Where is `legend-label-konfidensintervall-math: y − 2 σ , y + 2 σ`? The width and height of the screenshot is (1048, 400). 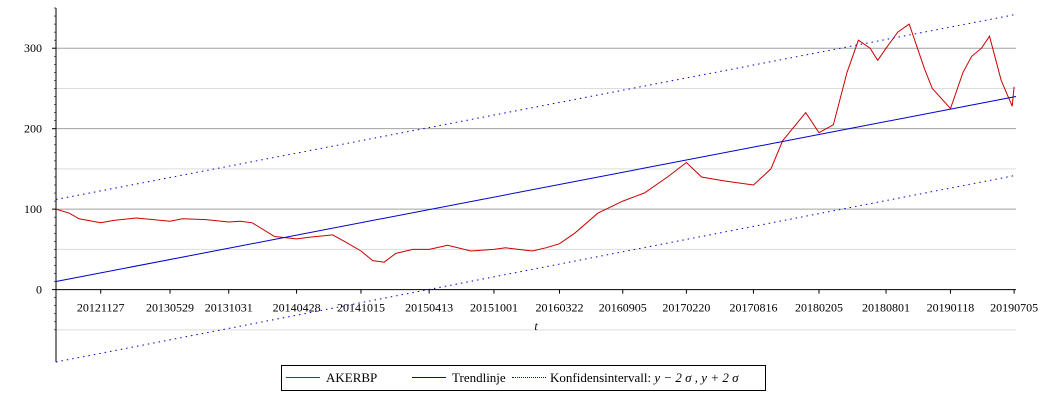
legend-label-konfidensintervall-math: y − 2 σ , y + 2 σ is located at coordinates (696, 377).